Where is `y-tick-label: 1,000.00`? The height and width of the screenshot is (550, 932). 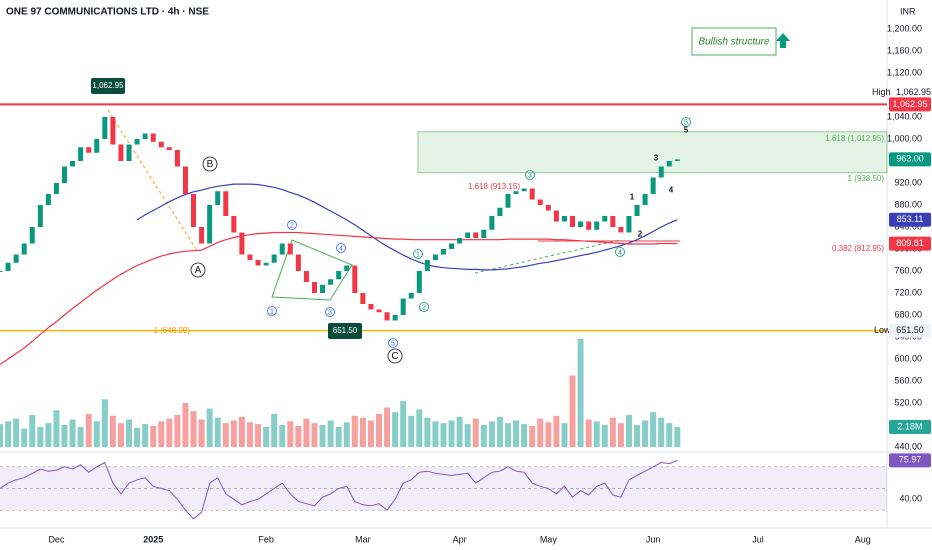
y-tick-label: 1,000.00 is located at coordinates (904, 138).